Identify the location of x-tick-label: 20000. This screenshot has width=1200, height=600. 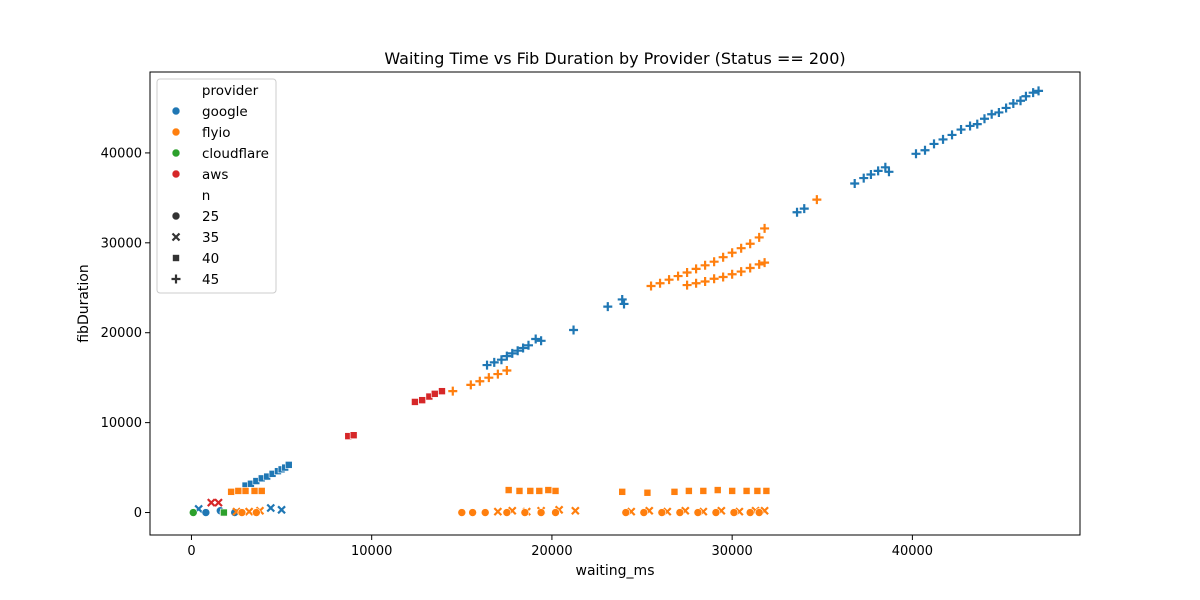
(551, 551).